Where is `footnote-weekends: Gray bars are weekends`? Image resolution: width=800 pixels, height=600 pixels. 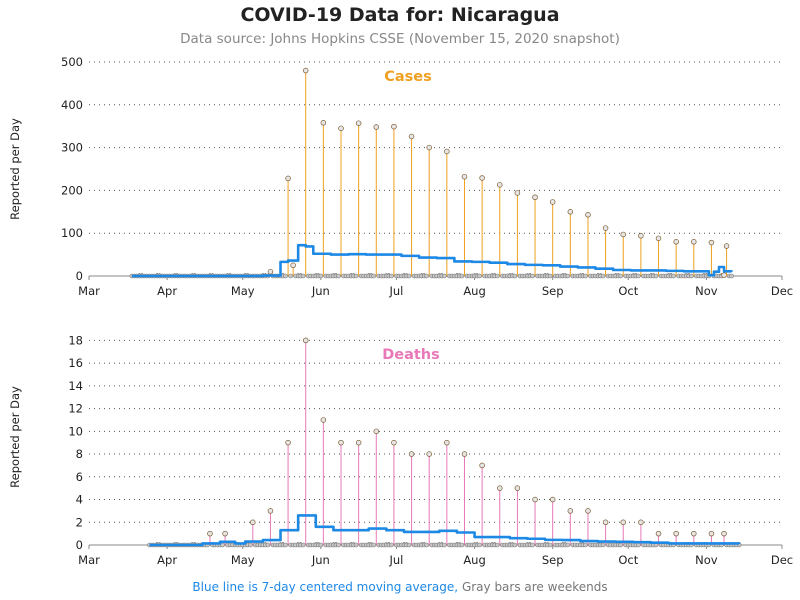 footnote-weekends: Gray bars are weekends is located at coordinates (534, 587).